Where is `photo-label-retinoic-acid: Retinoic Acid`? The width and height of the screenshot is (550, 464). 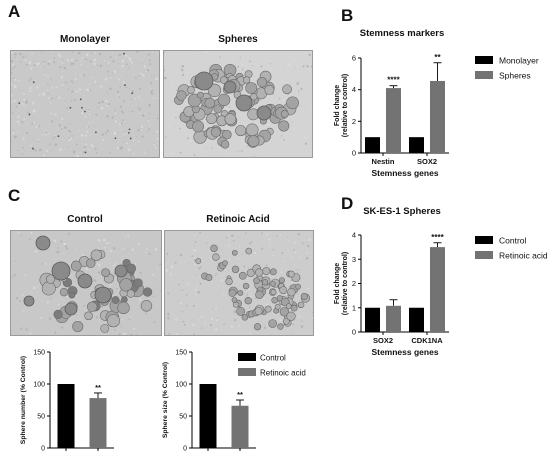
photo-label-retinoic-acid: Retinoic Acid is located at coordinates (238, 219).